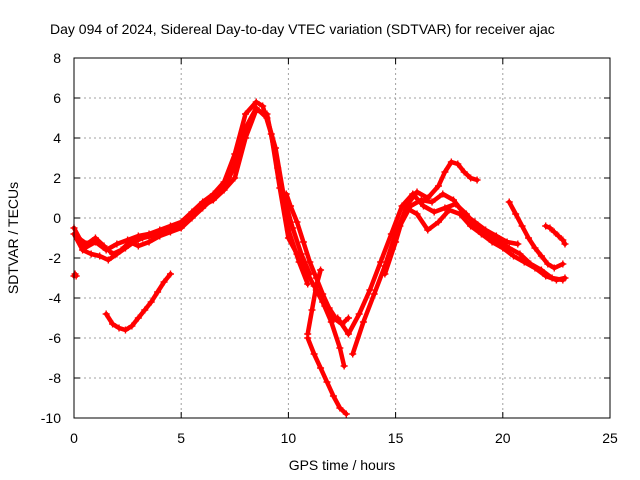 The image size is (640, 480). Describe the element at coordinates (610, 438) in the screenshot. I see `x-tick-label: 25` at that location.